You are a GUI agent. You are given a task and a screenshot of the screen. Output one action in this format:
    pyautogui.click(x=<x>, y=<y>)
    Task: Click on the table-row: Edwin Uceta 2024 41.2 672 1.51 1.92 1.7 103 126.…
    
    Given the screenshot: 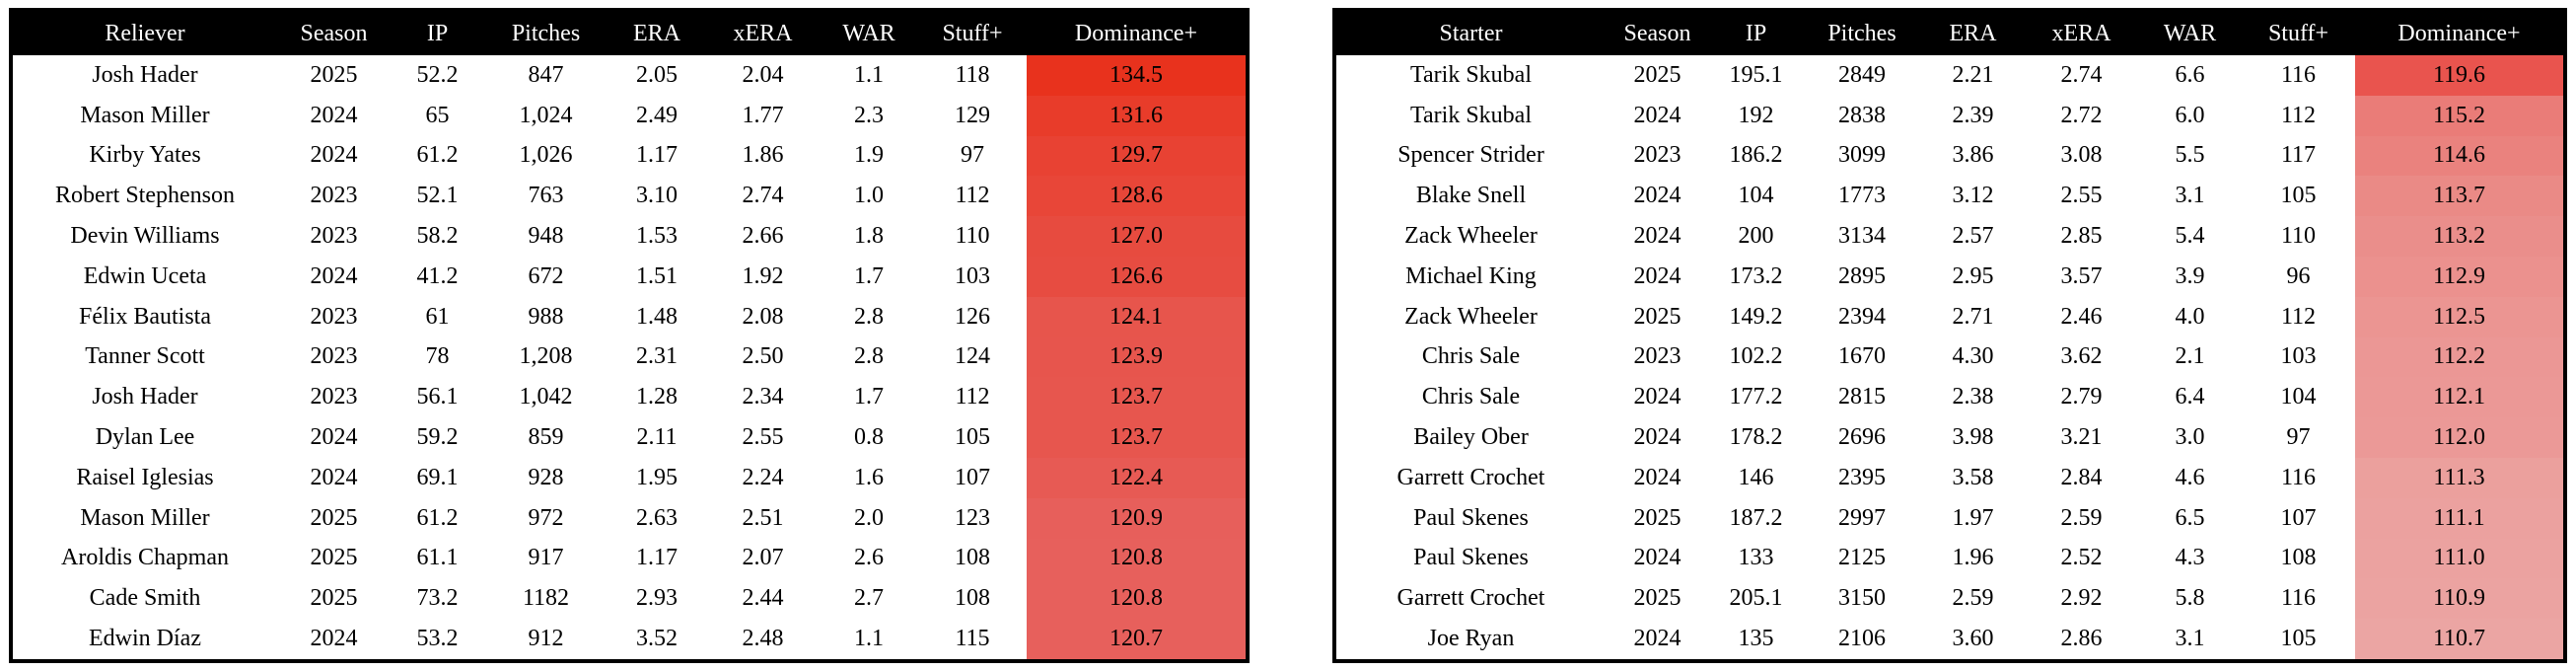 What is the action you would take?
    pyautogui.click(x=629, y=276)
    